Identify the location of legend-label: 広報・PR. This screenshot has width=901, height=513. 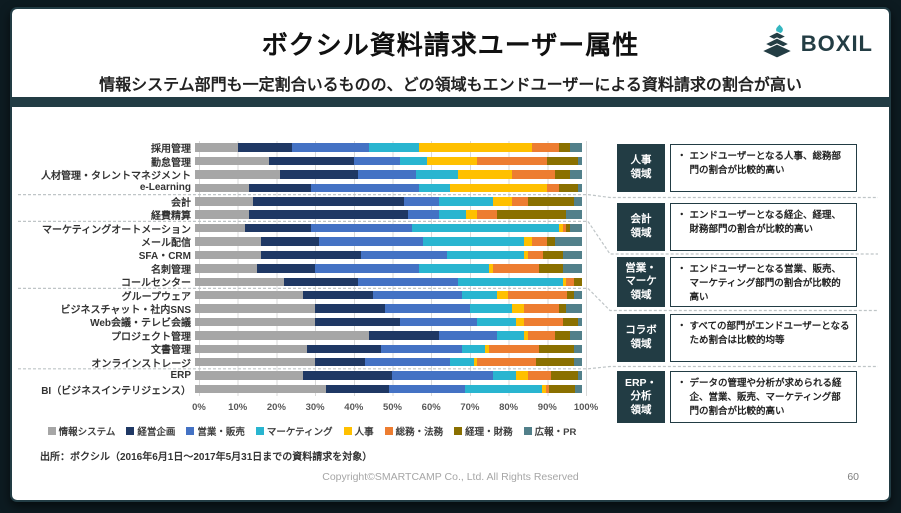
(555, 432).